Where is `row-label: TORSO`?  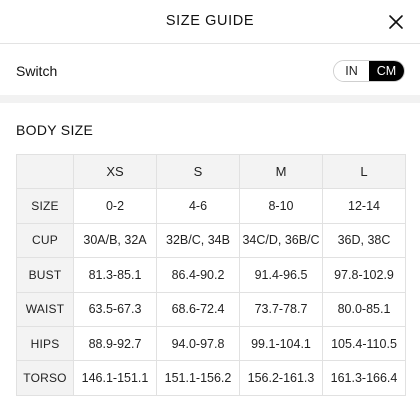 row-label: TORSO is located at coordinates (45, 378).